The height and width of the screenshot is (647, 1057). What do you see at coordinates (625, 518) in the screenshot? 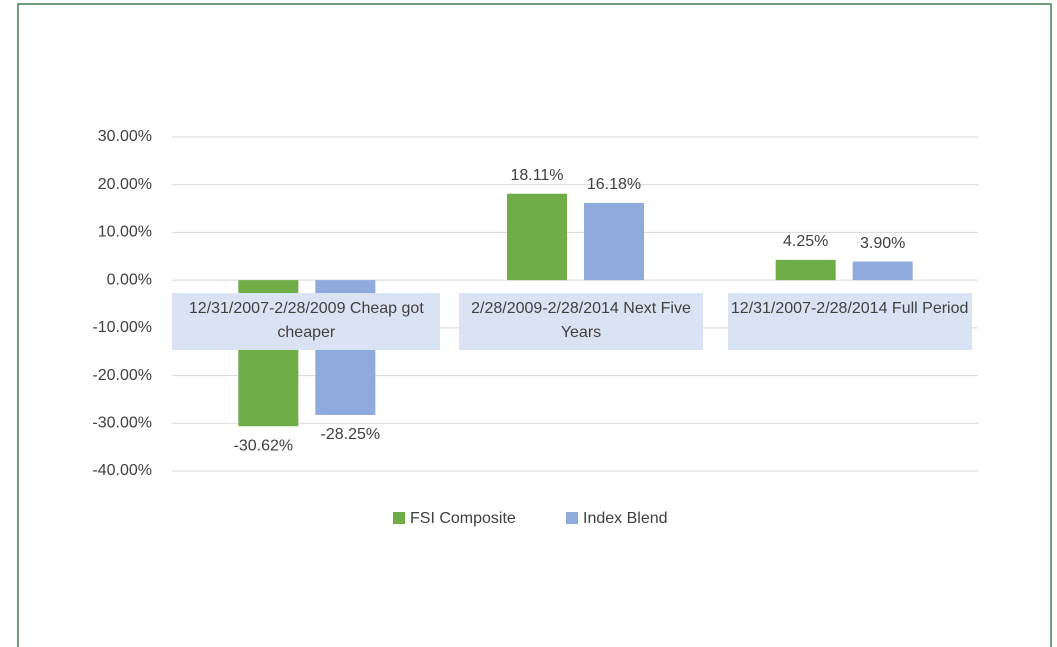
I see `legend-label: Index Blend` at bounding box center [625, 518].